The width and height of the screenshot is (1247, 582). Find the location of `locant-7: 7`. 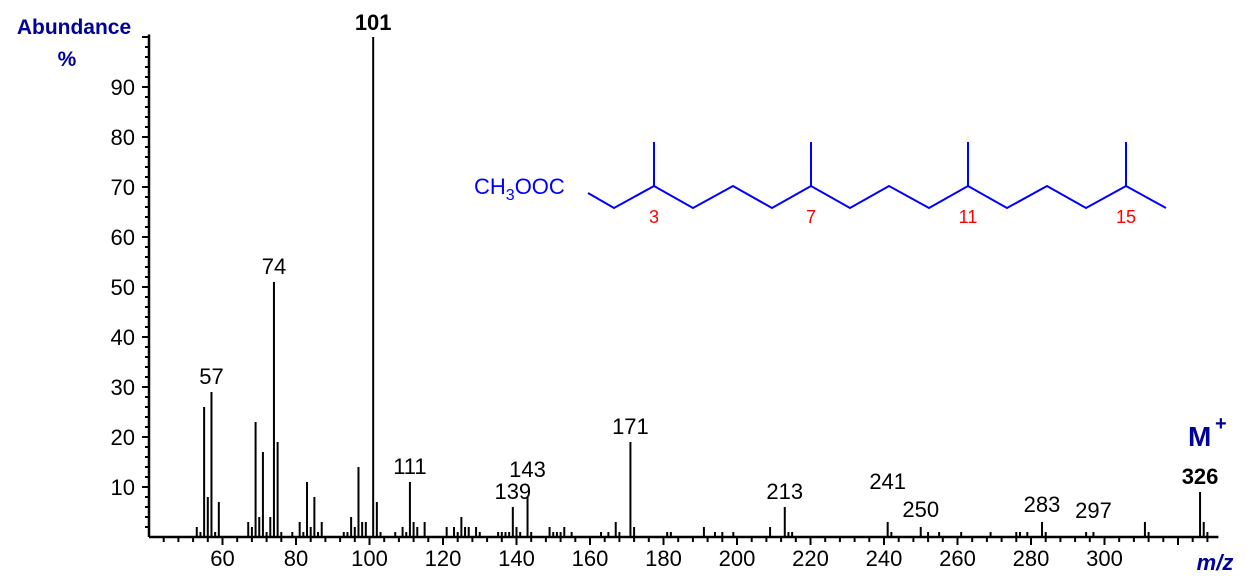

locant-7: 7 is located at coordinates (811, 217).